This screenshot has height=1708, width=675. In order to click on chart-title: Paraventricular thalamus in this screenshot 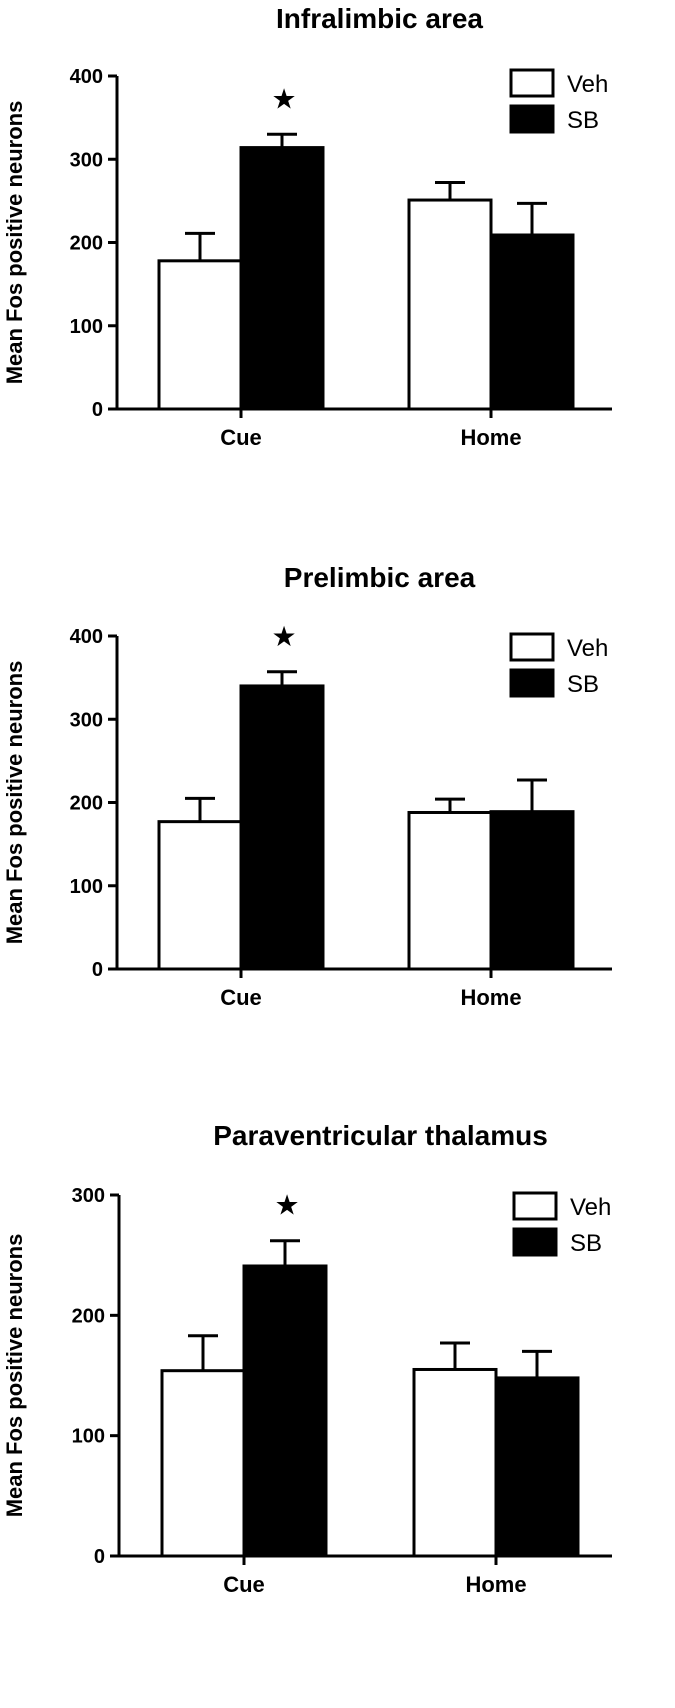, I will do `click(380, 1135)`.